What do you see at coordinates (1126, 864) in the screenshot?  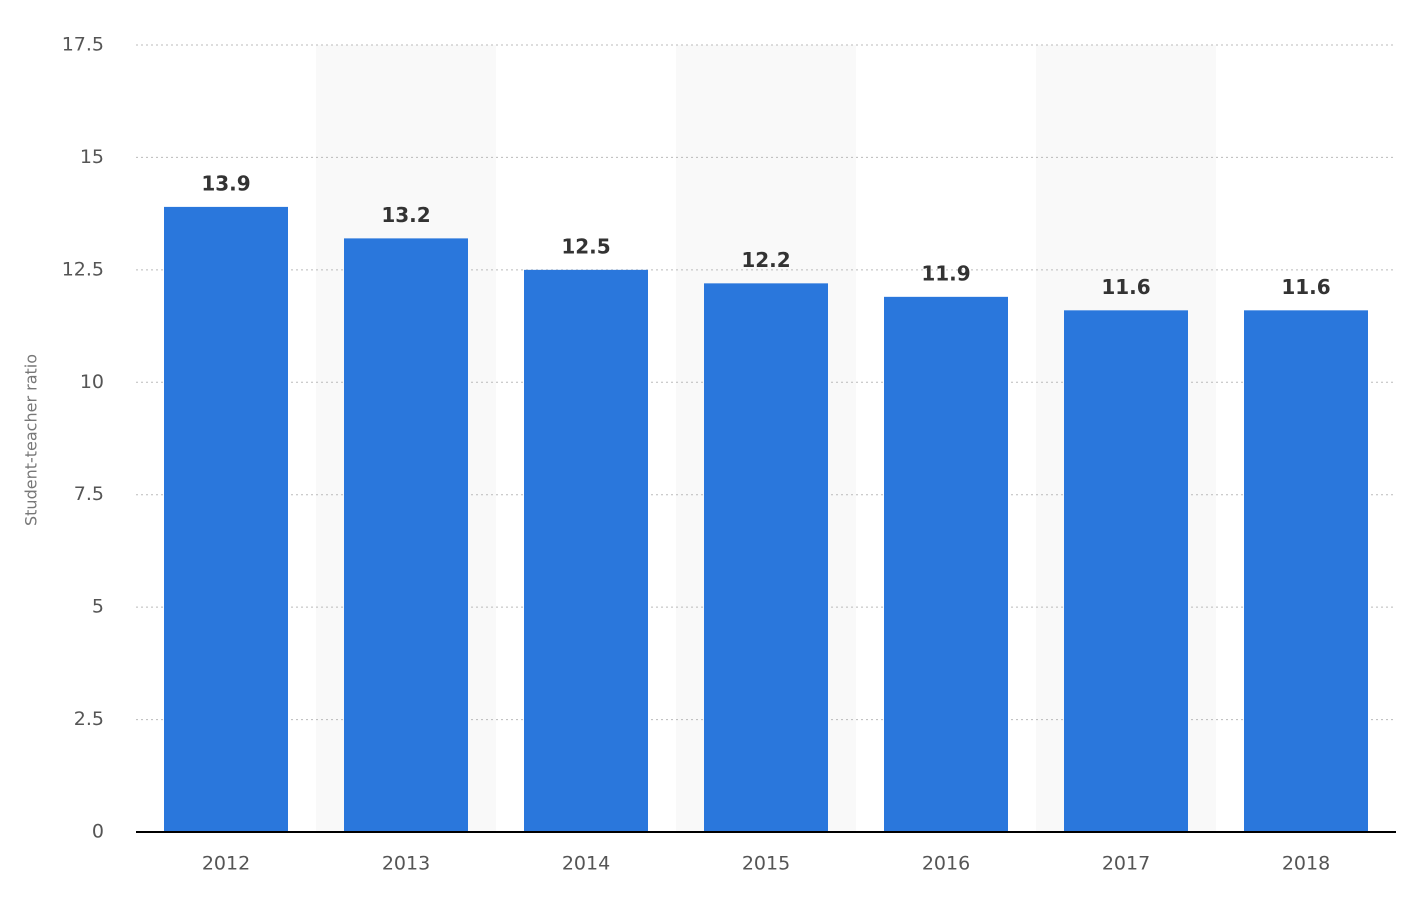 I see `x-tick-label: 2017` at bounding box center [1126, 864].